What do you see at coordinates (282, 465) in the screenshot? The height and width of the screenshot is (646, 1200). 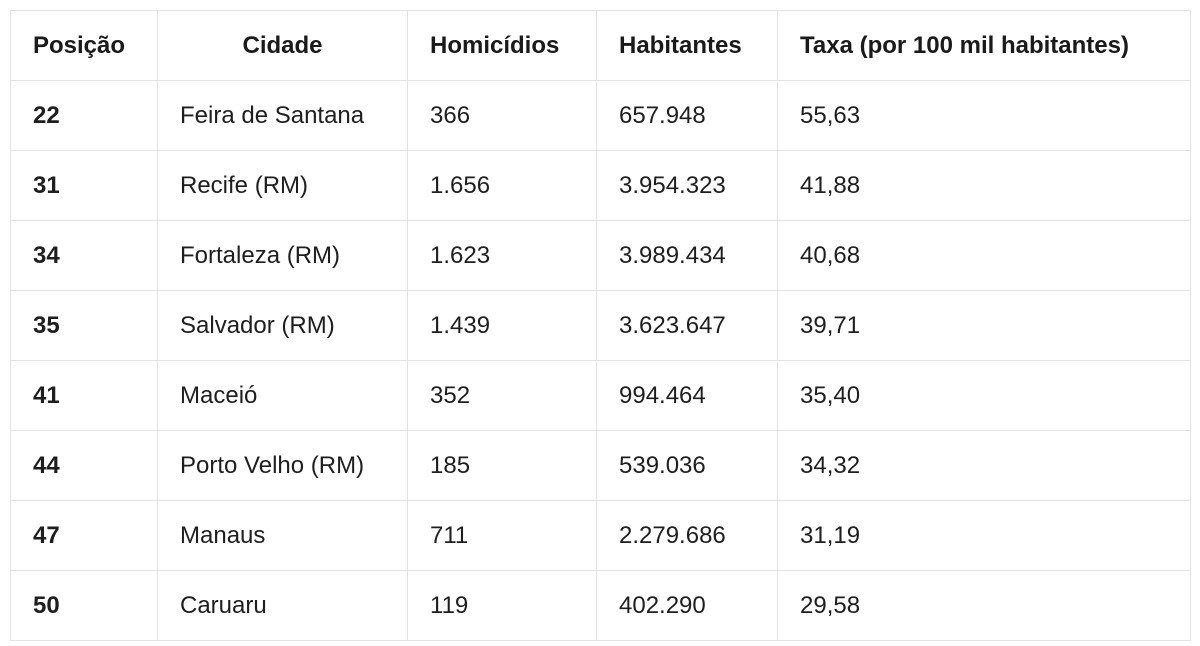 I see `cell-cidade: Porto Velho (RM)` at bounding box center [282, 465].